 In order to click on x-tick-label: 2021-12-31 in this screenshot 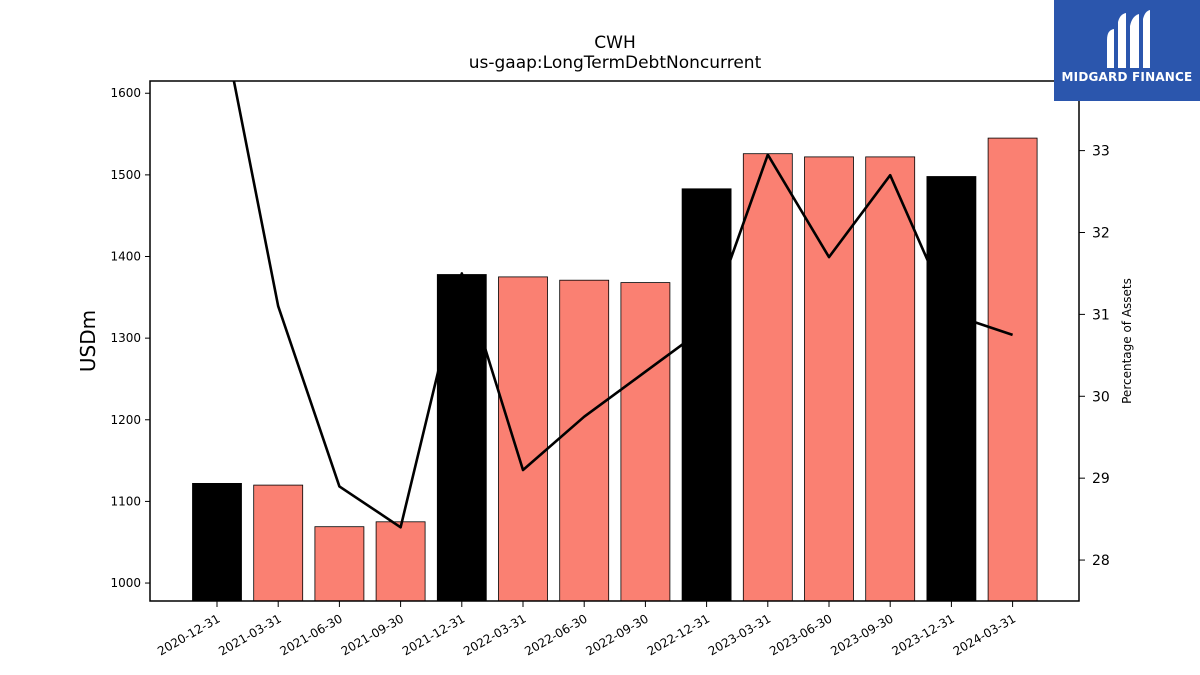, I will do `click(433, 634)`.